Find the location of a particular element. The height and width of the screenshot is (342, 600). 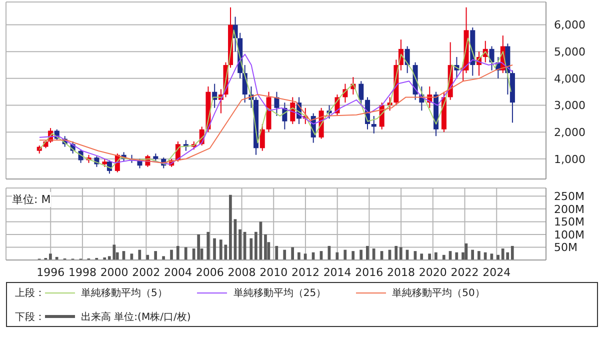

y-tick-label: 6,000 is located at coordinates (570, 25).